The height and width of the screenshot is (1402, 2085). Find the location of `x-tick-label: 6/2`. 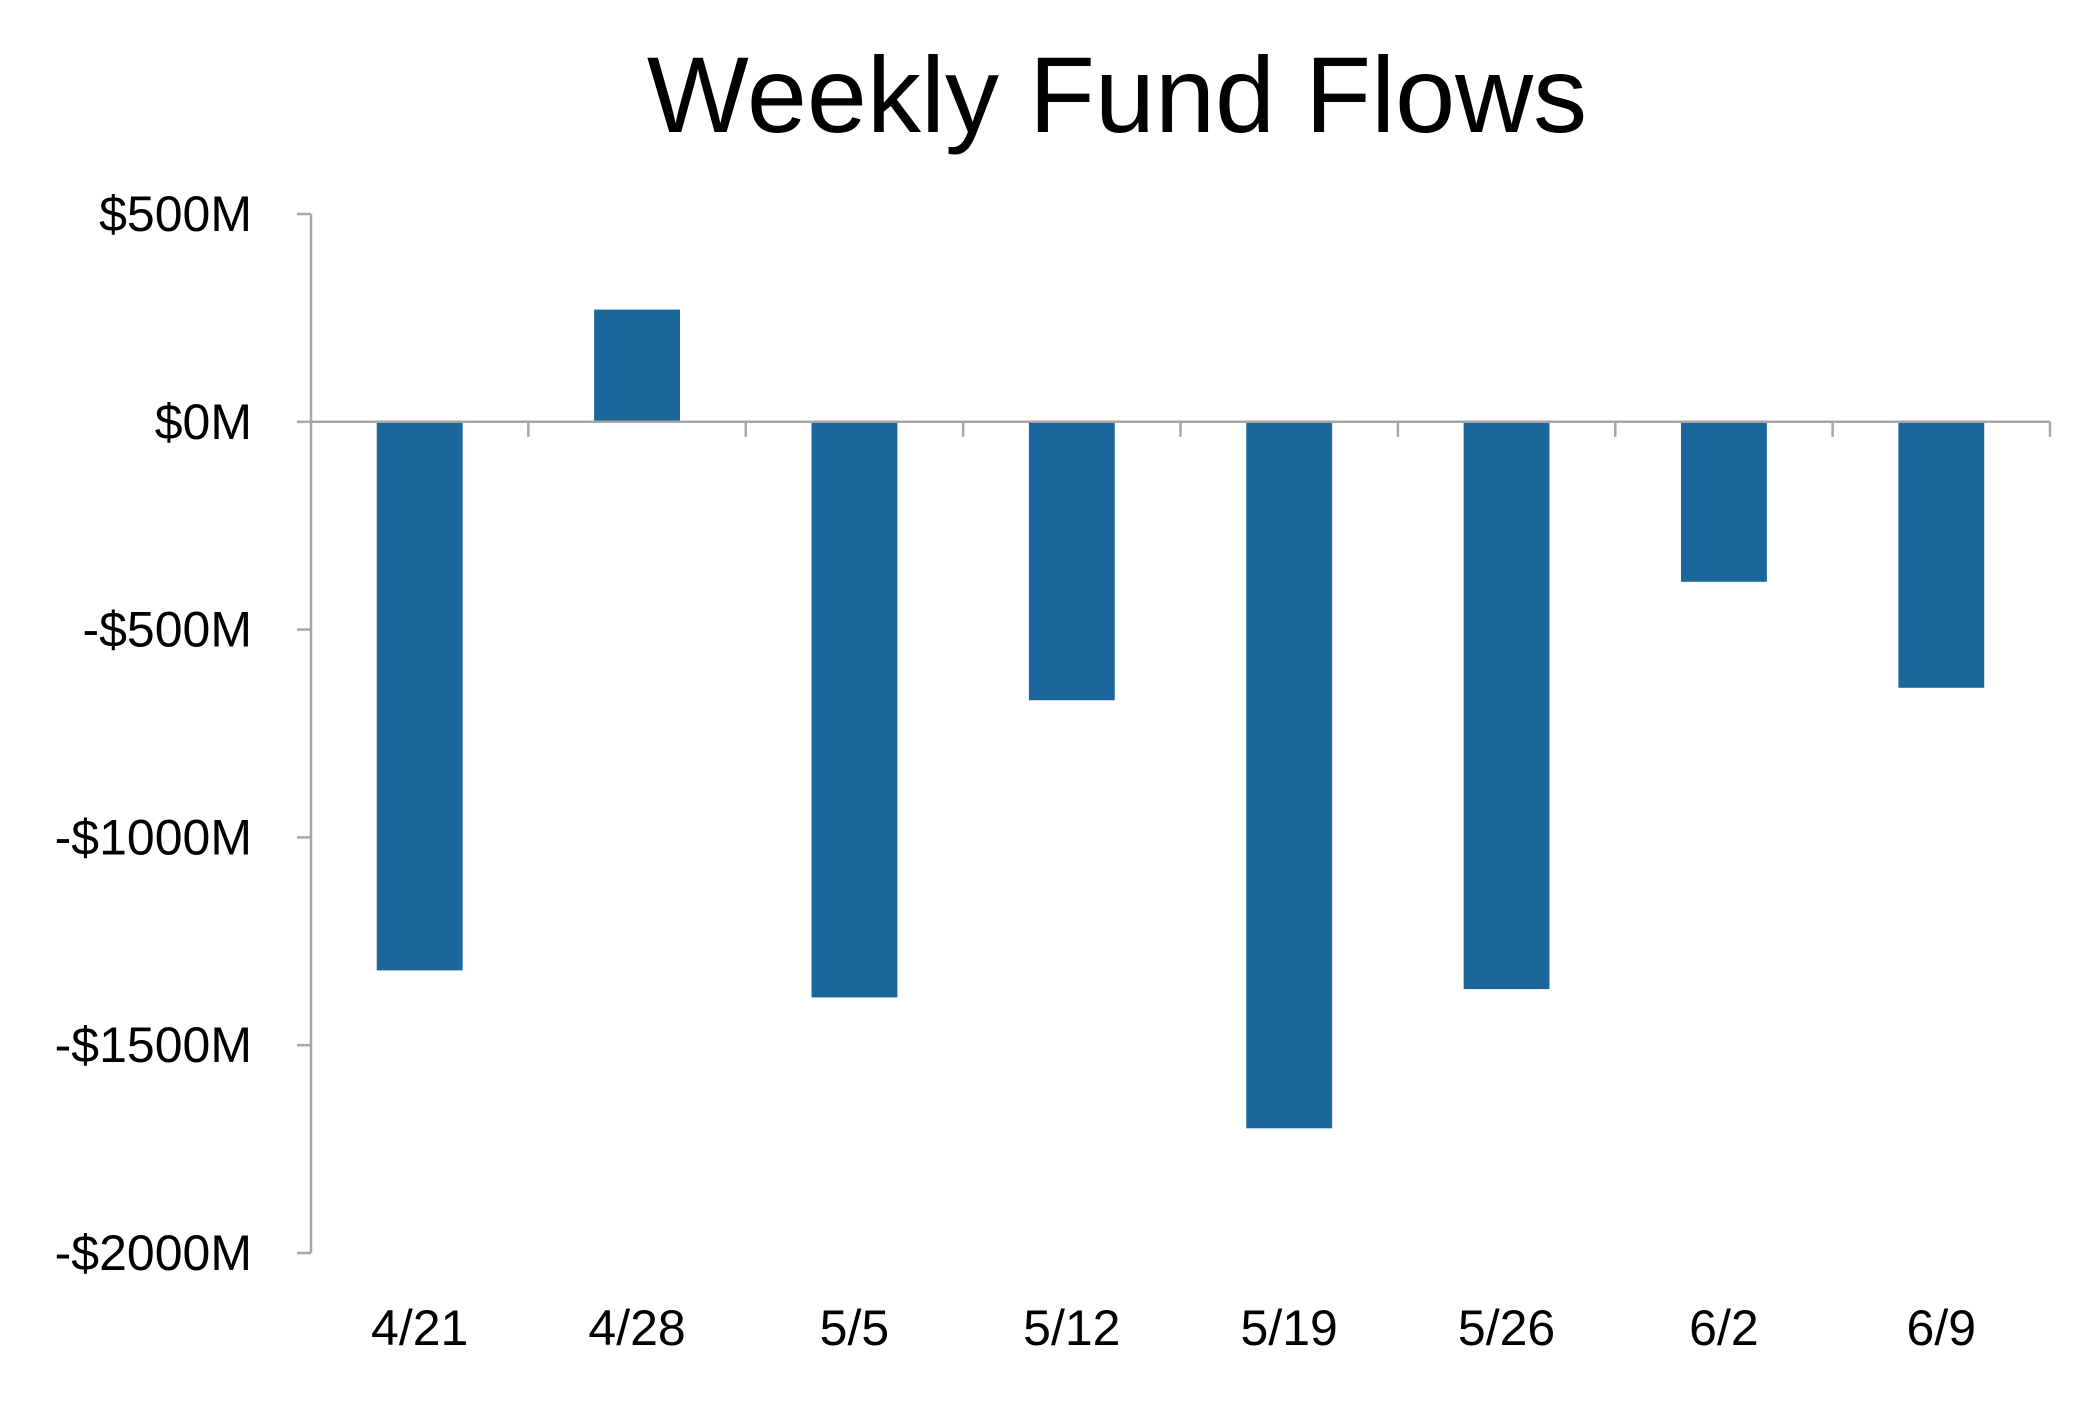

x-tick-label: 6/2 is located at coordinates (1724, 1328).